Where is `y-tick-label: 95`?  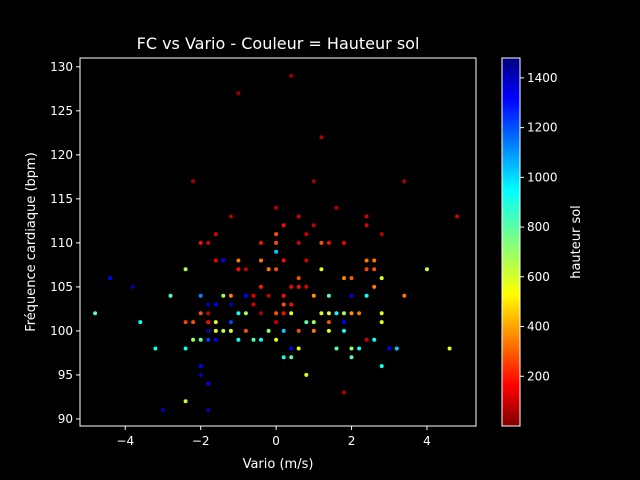 y-tick-label: 95 is located at coordinates (65, 375).